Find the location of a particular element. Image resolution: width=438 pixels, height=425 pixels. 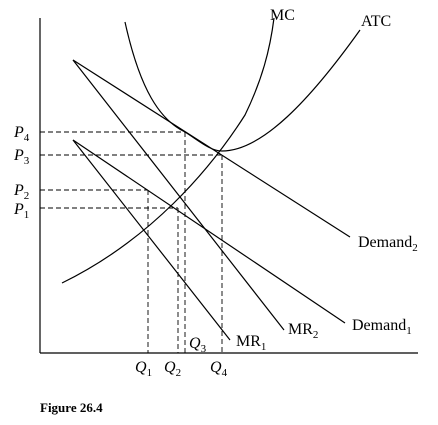

figure-caption: Figure 26.4 is located at coordinates (71, 407).